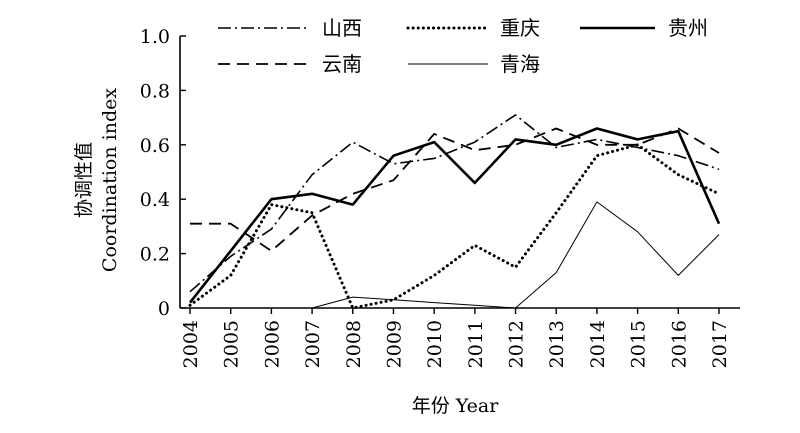 The image size is (800, 433). What do you see at coordinates (232, 344) in the screenshot?
I see `x-tick-label: 2005` at bounding box center [232, 344].